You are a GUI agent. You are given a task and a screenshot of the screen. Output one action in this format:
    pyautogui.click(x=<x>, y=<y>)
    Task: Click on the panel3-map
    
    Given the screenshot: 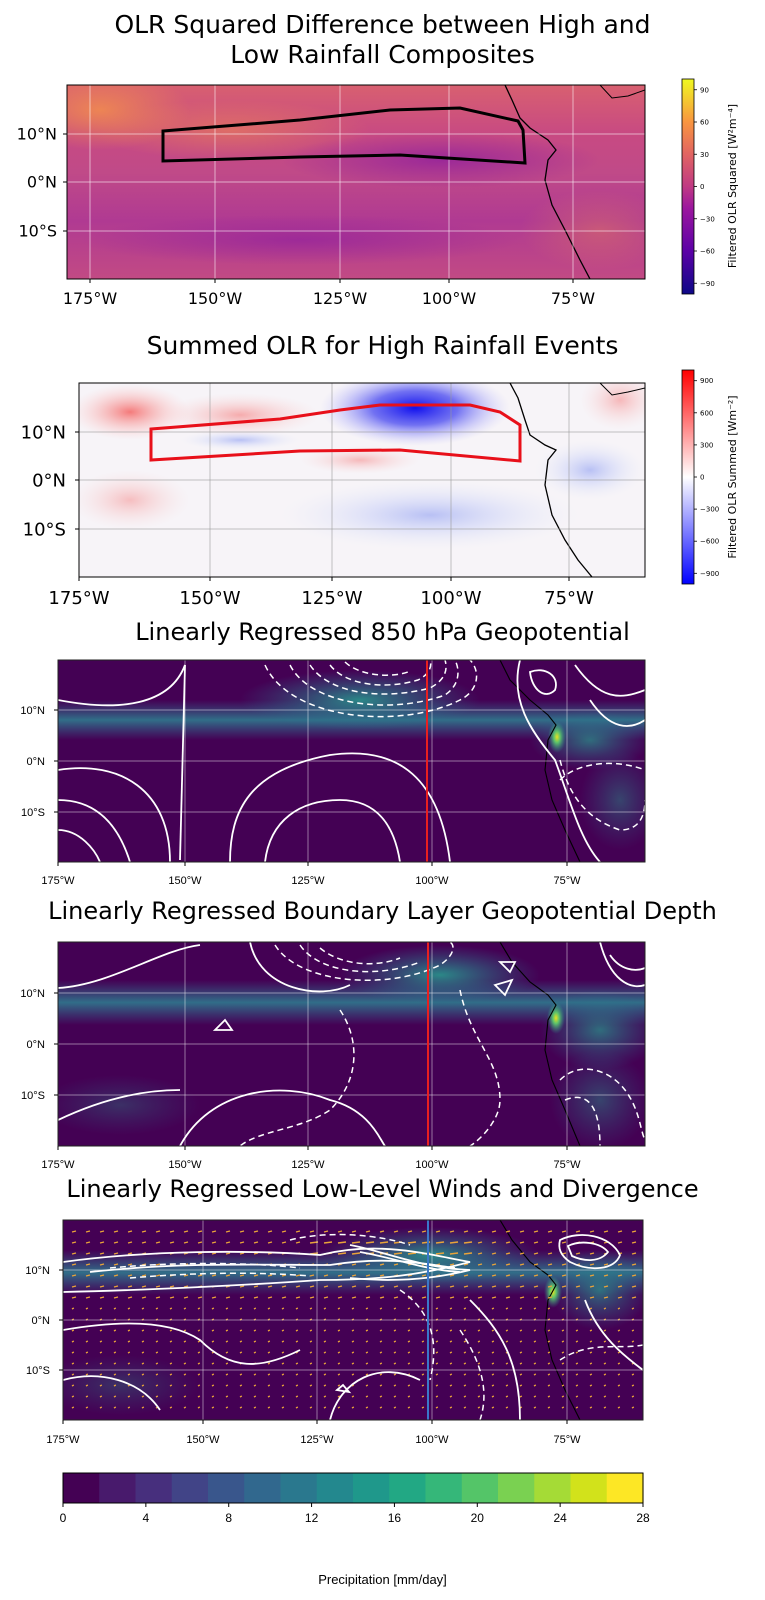 What is the action you would take?
    pyautogui.click(x=351, y=761)
    